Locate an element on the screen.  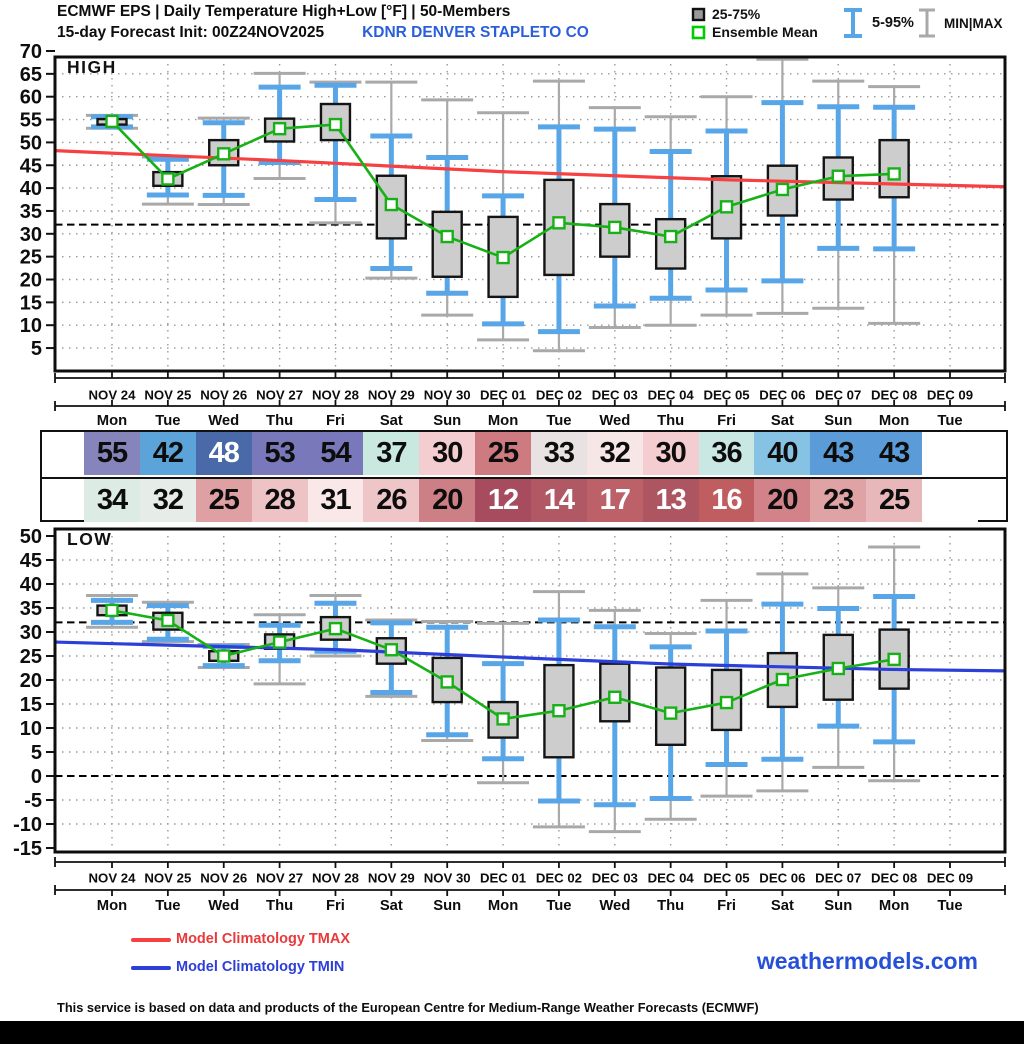
svg-text: -10 is located at coordinates (27, 825).